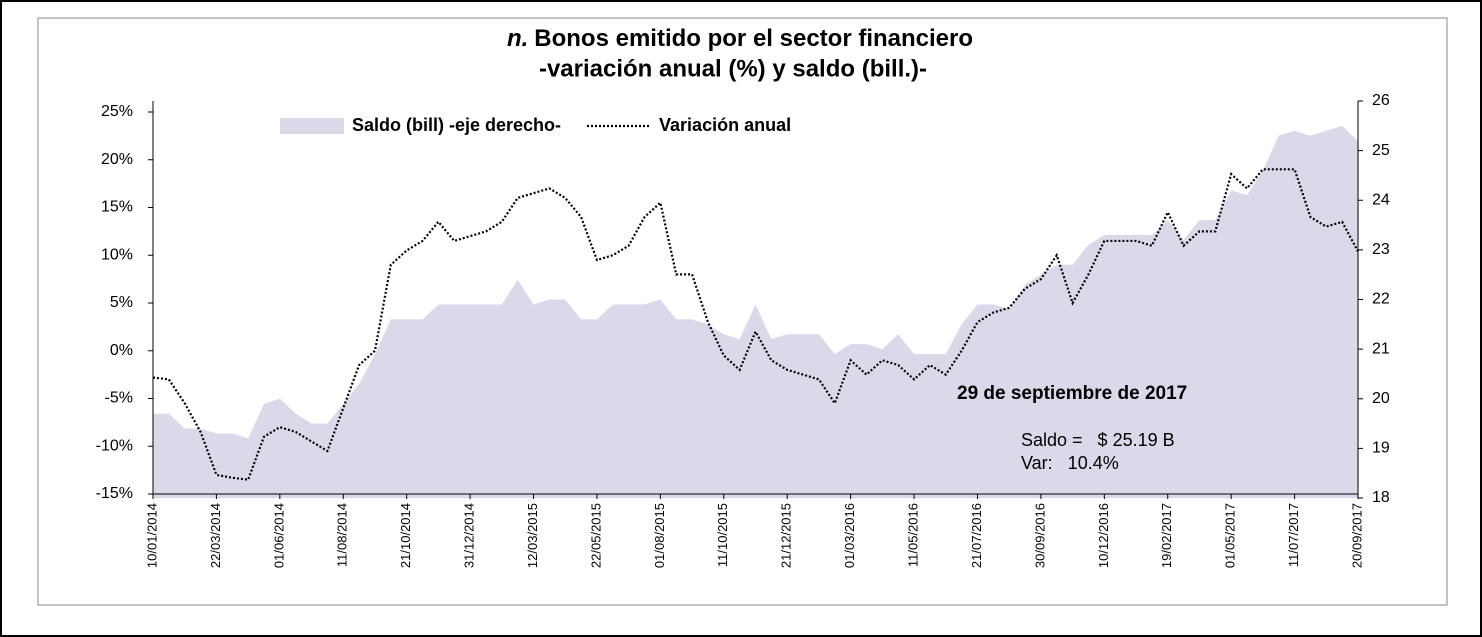  Describe the element at coordinates (312, 126) in the screenshot. I see `legend-swatch` at that location.